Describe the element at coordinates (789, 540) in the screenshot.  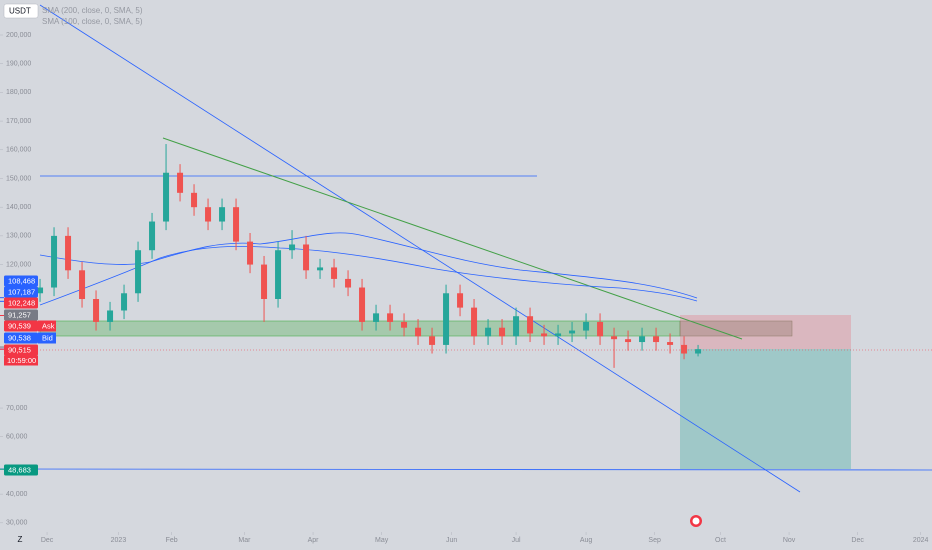
I see `x-tick-label: Nov` at that location.